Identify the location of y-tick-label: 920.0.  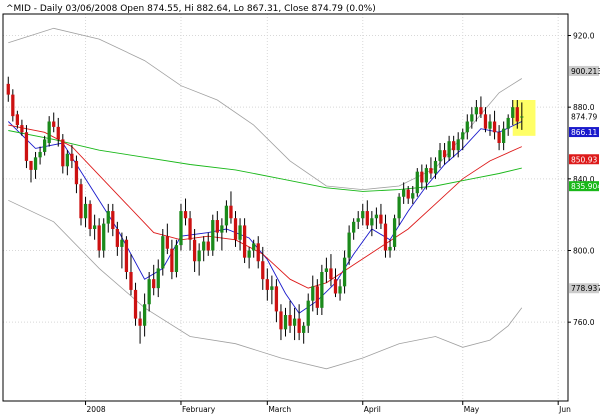
(584, 36).